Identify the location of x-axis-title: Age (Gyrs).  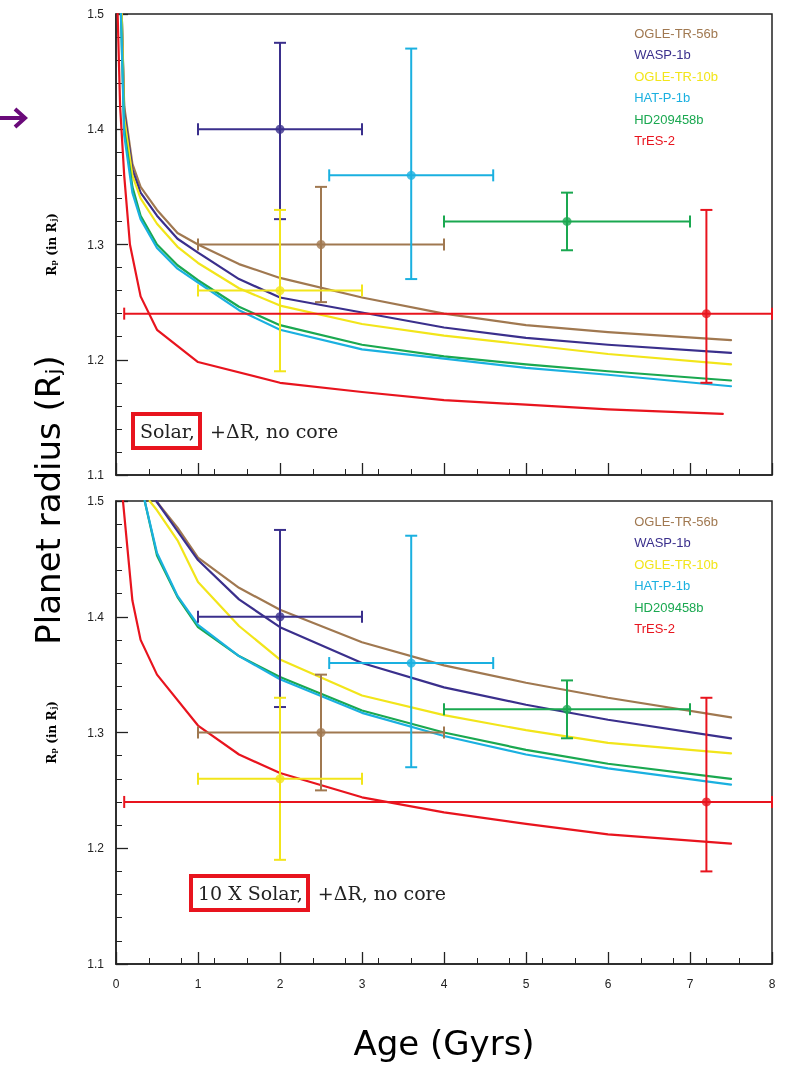
(444, 1043).